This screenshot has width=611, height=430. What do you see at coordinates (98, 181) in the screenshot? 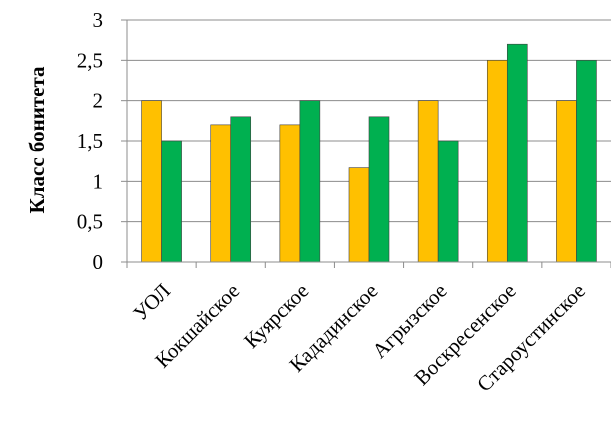
I see `y-tick-label: 1` at bounding box center [98, 181].